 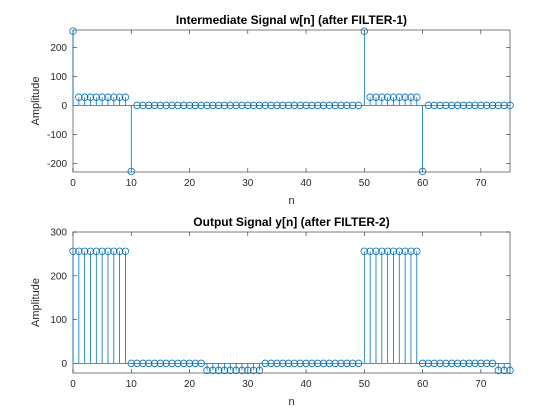 What do you see at coordinates (307, 183) in the screenshot?
I see `x-tick-label: 40` at bounding box center [307, 183].